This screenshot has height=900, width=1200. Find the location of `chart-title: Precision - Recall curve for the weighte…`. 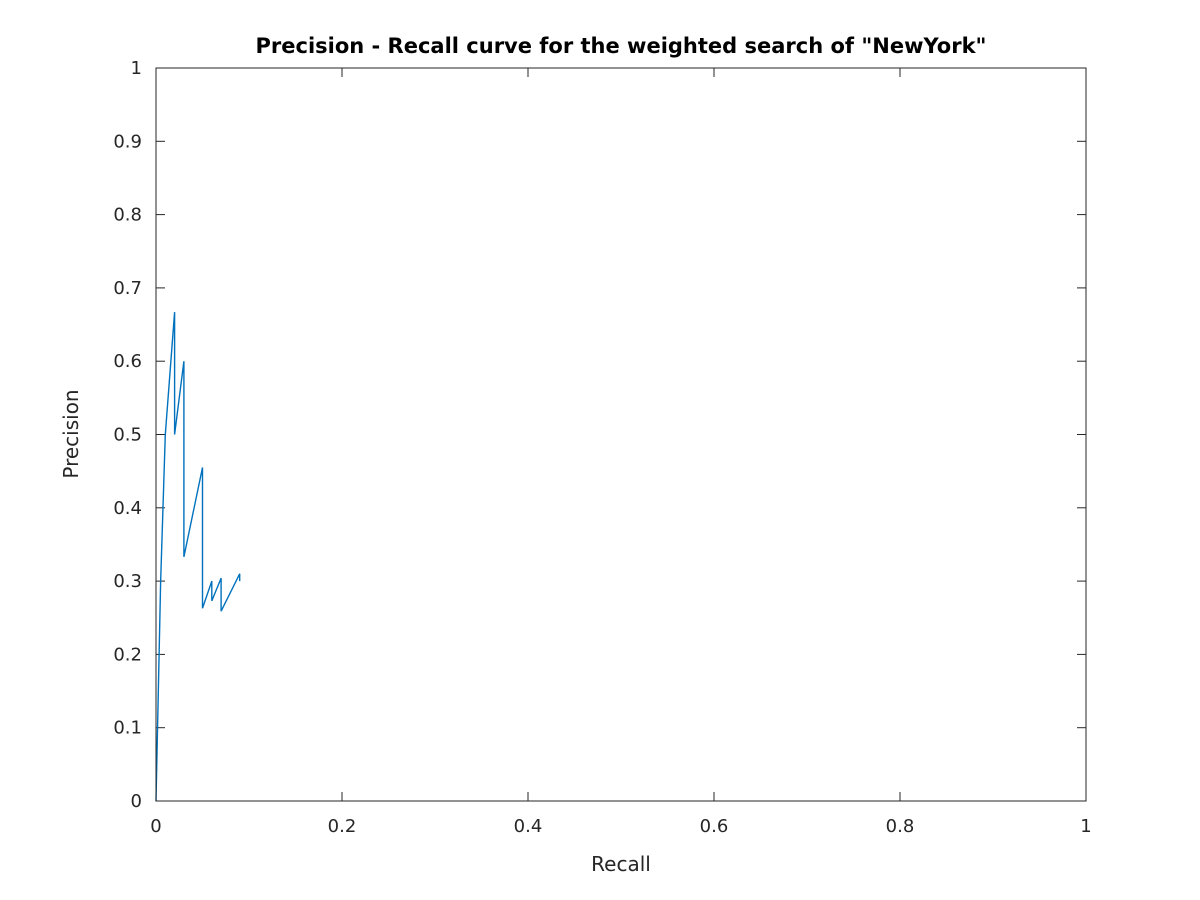

chart-title: Precision - Recall curve for the weighte… is located at coordinates (621, 46).